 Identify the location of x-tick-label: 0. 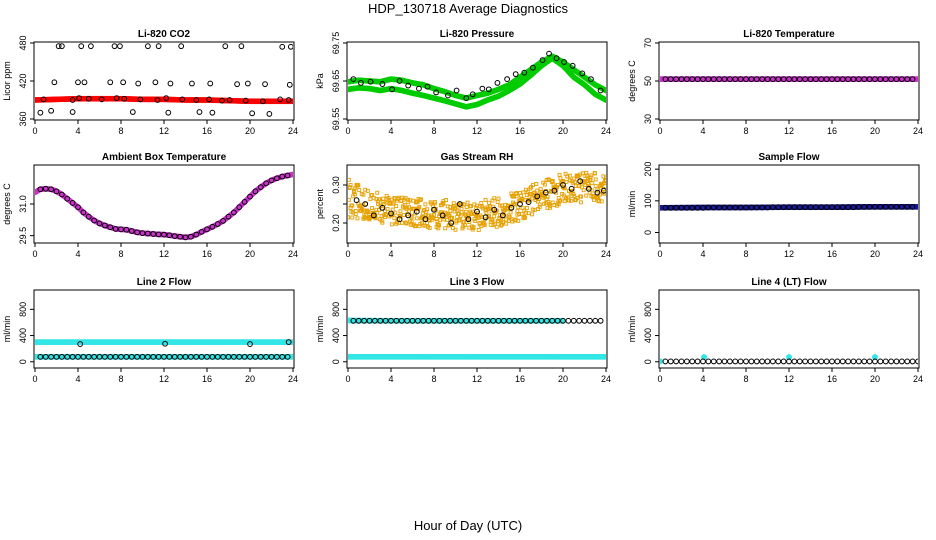
(347, 254).